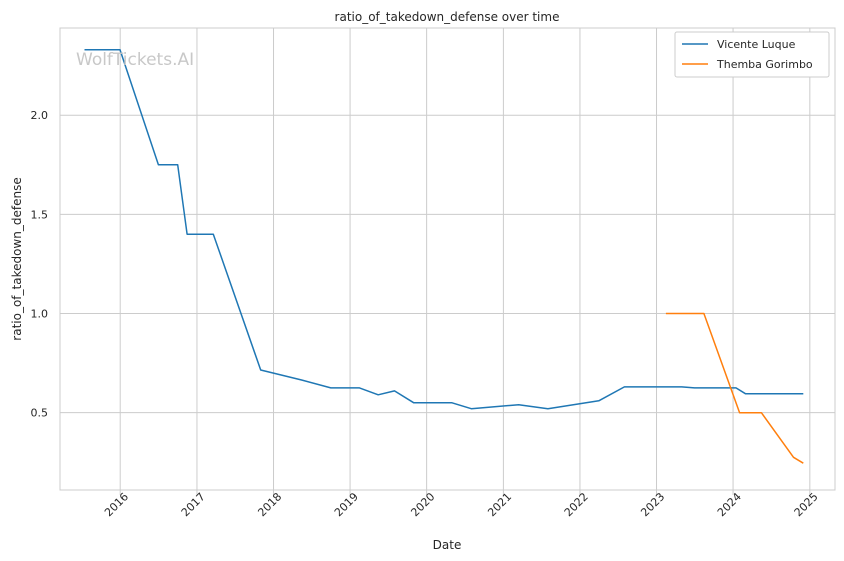 This screenshot has width=844, height=561. Describe the element at coordinates (17, 258) in the screenshot. I see `y-axis-label: ratio_of_takedown_defense` at that location.